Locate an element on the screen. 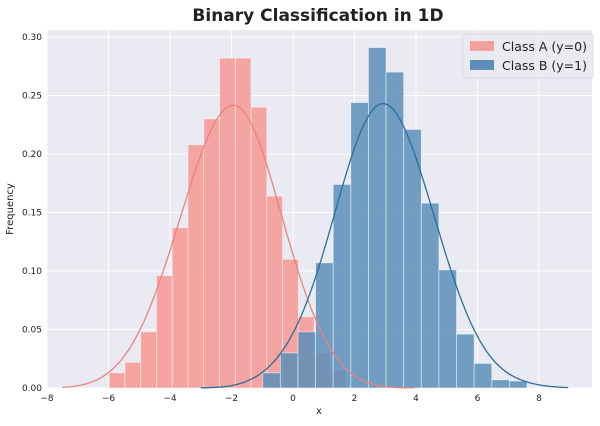 The width and height of the screenshot is (600, 426). y-axis-label: Frequency is located at coordinates (10, 209).